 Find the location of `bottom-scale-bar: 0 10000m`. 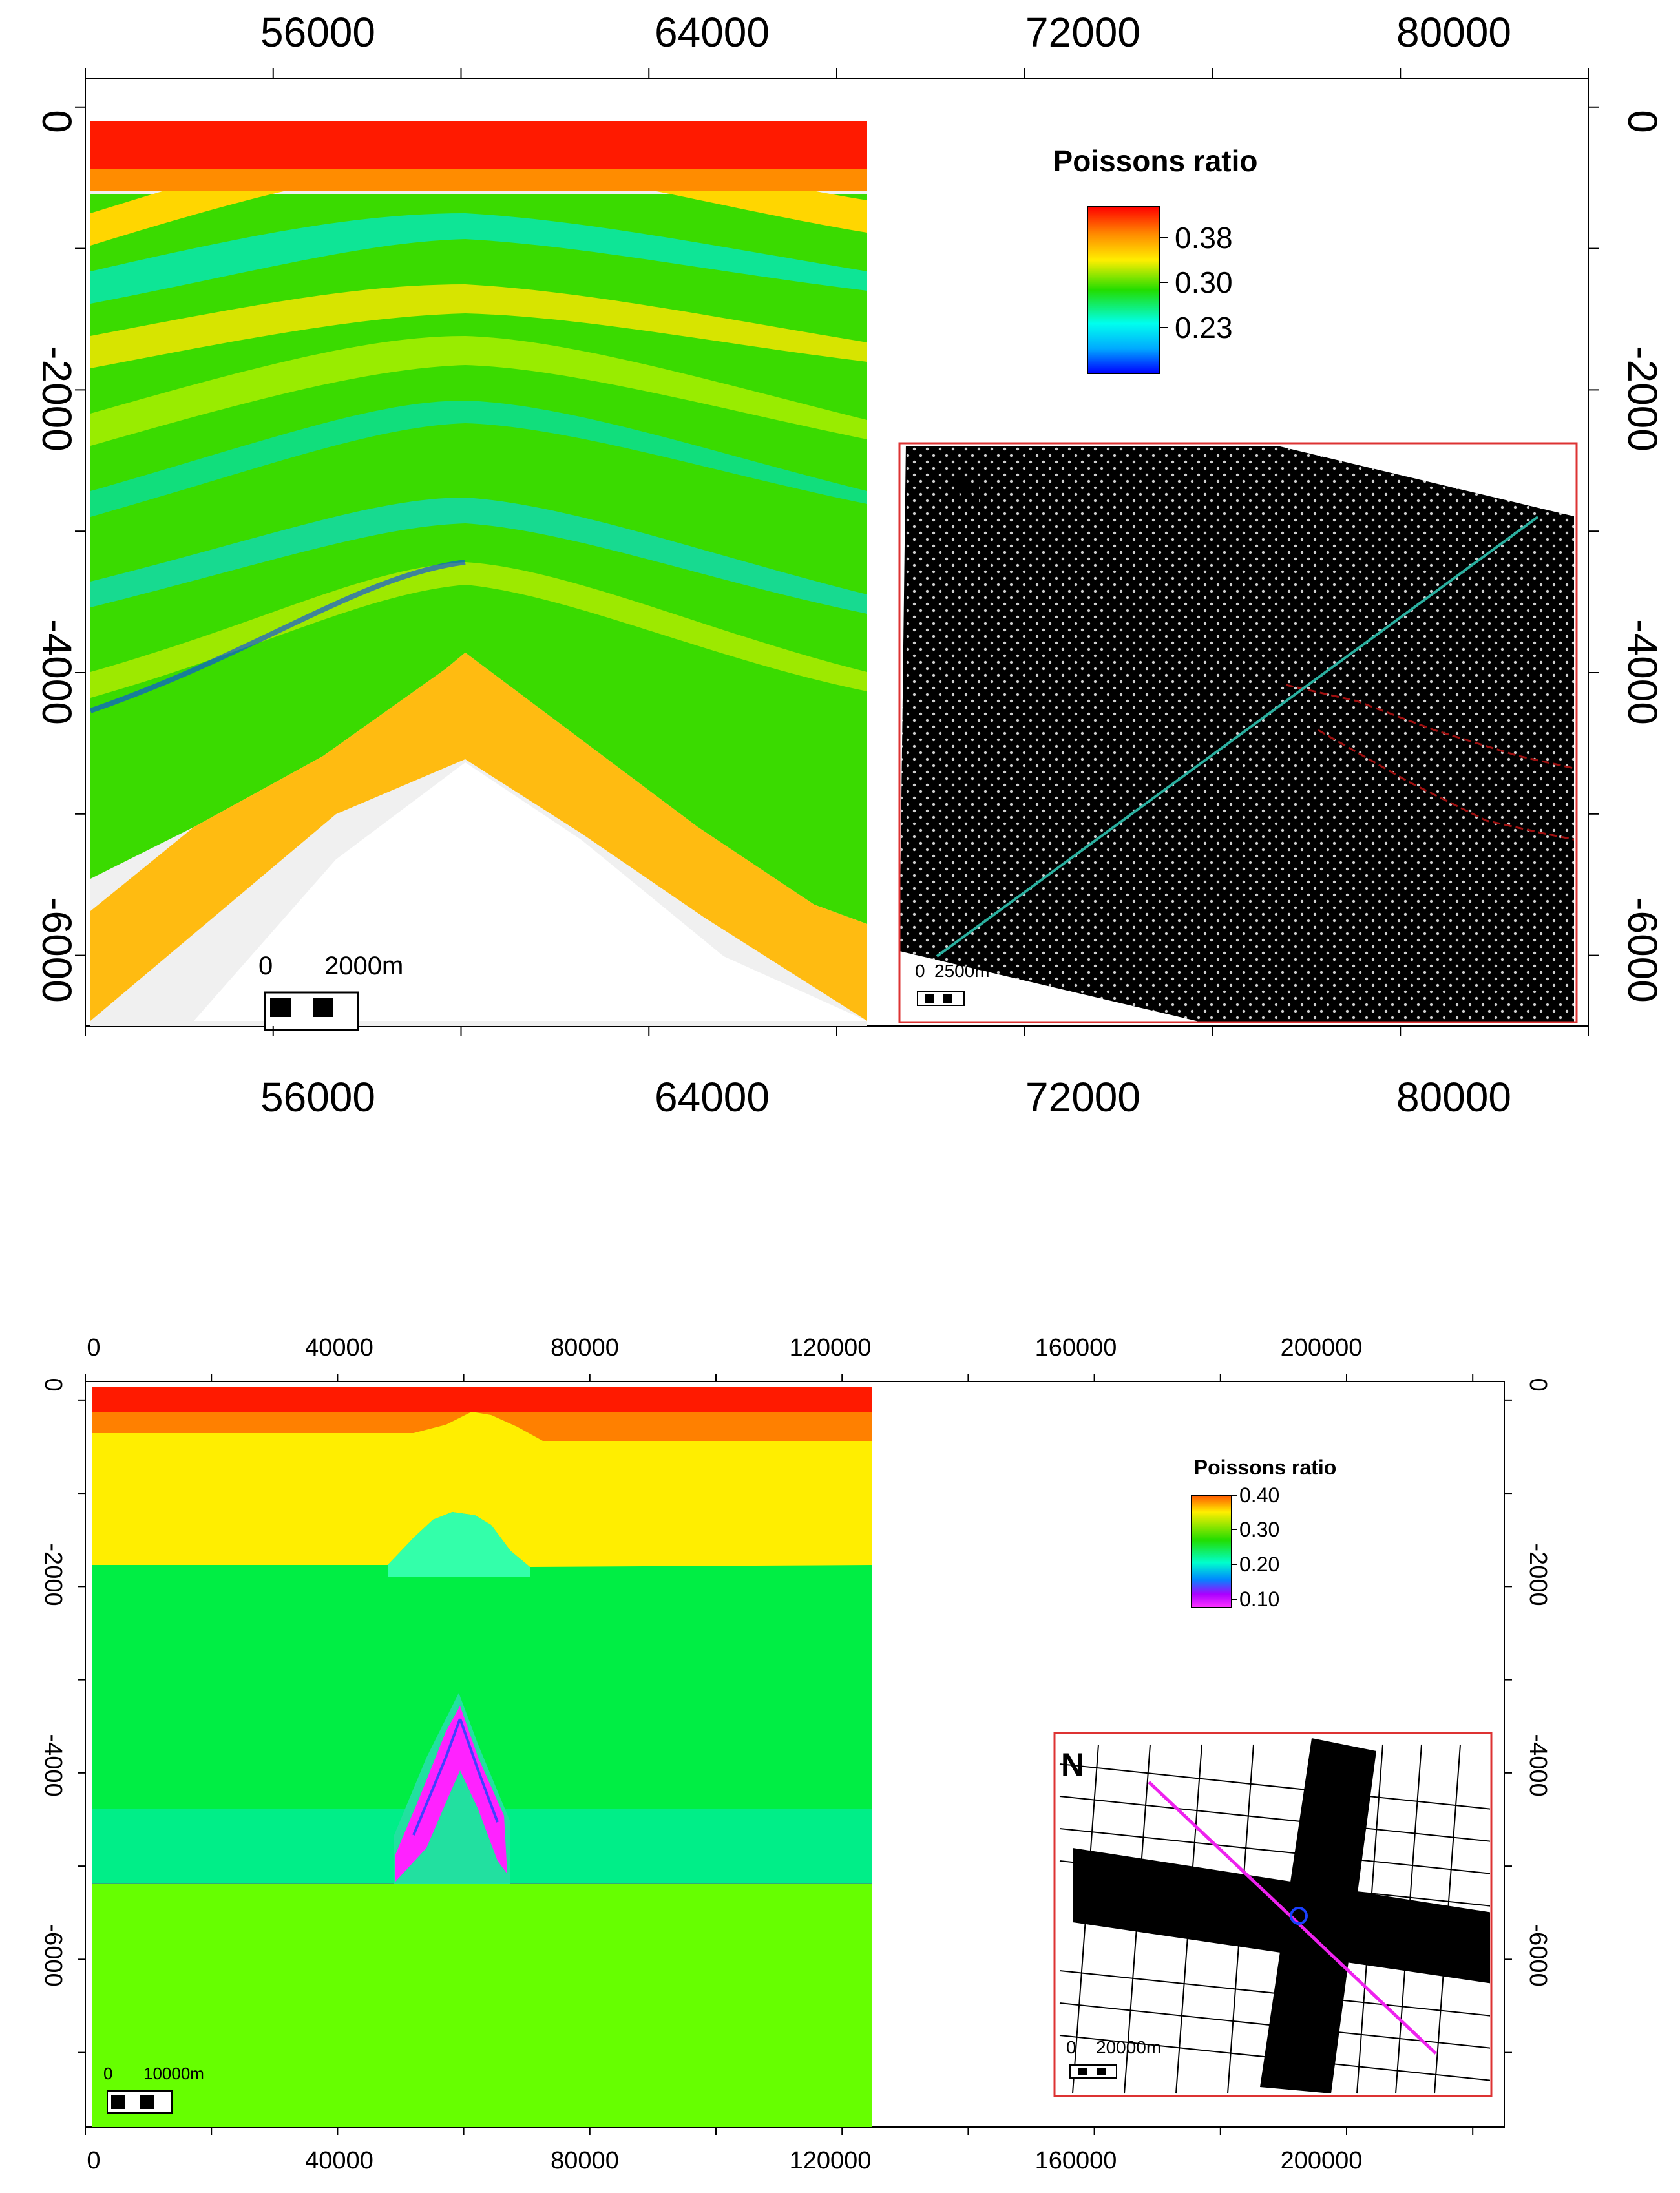

bottom-scale-bar: 0 10000m is located at coordinates (154, 2089).